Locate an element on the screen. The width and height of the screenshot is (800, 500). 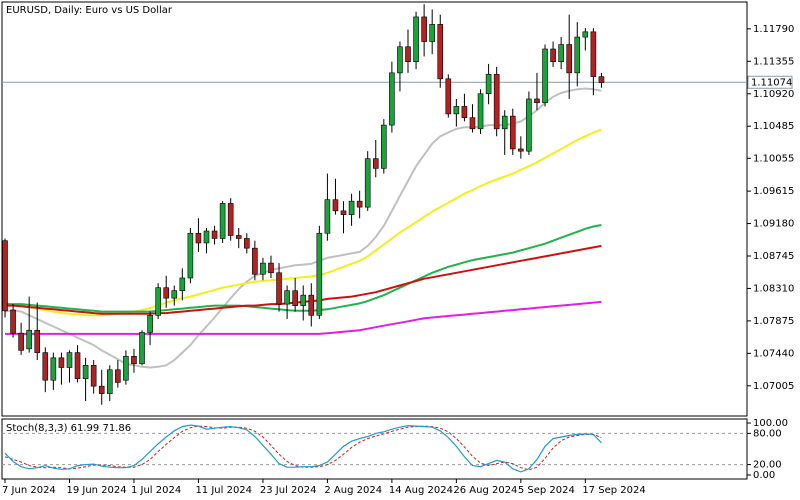
price-tick-label: 1.09615 is located at coordinates (773, 191).